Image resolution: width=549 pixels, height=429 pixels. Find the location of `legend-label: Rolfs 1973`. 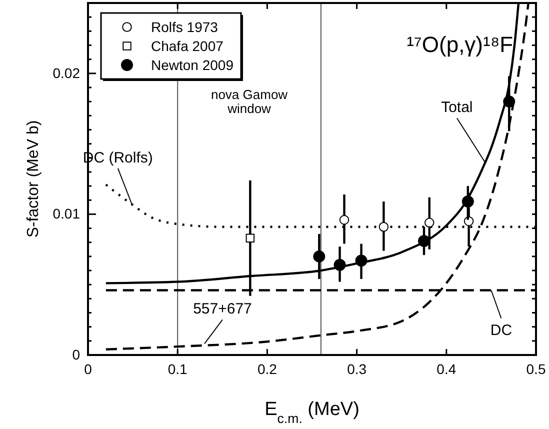

legend-label: Rolfs 1973 is located at coordinates (184, 27).